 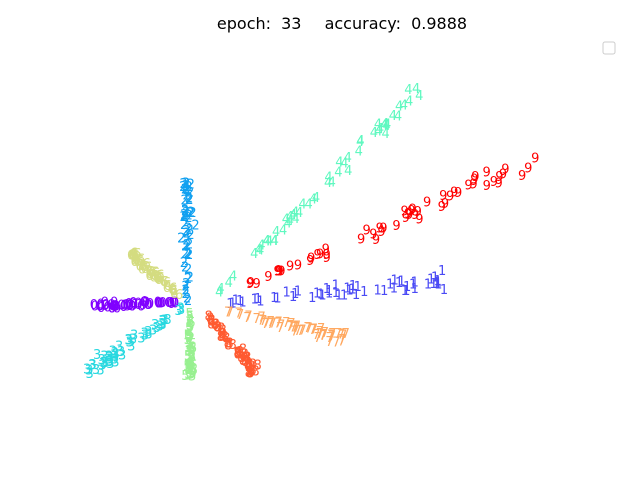 What do you see at coordinates (609, 48) in the screenshot?
I see `legend-box` at bounding box center [609, 48].